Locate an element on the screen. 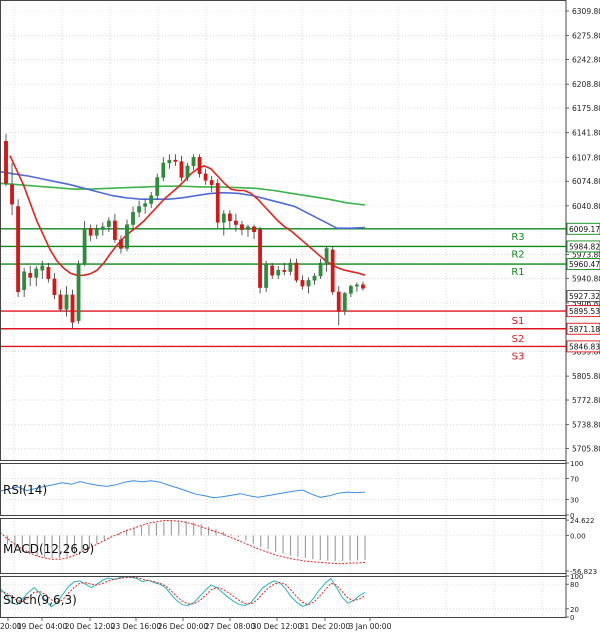  macd-tick-label: -56.823 is located at coordinates (583, 572).